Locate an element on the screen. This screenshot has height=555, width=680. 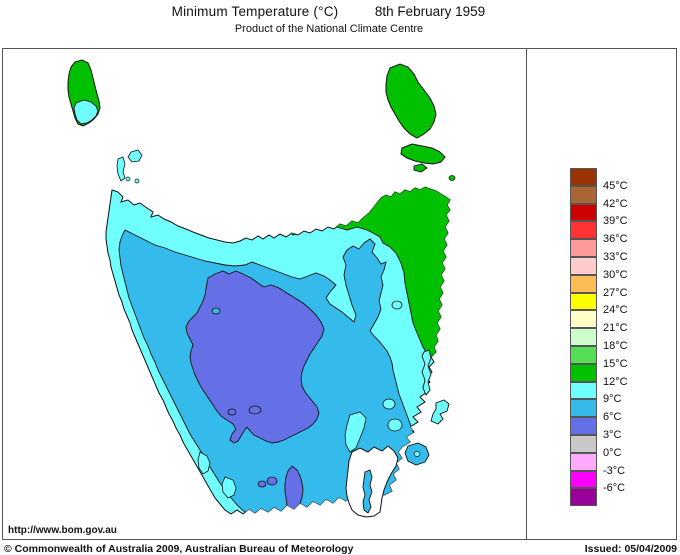
legend-label: 0°C is located at coordinates (612, 452).